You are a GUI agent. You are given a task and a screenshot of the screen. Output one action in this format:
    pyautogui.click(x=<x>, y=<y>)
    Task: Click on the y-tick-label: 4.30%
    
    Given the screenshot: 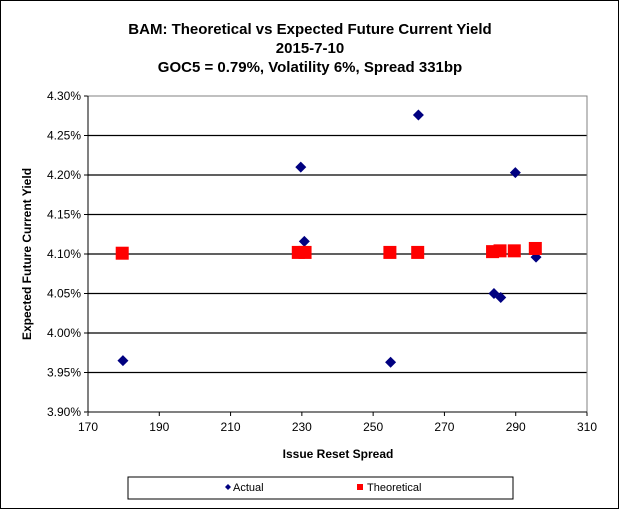 What is the action you would take?
    pyautogui.click(x=64, y=96)
    